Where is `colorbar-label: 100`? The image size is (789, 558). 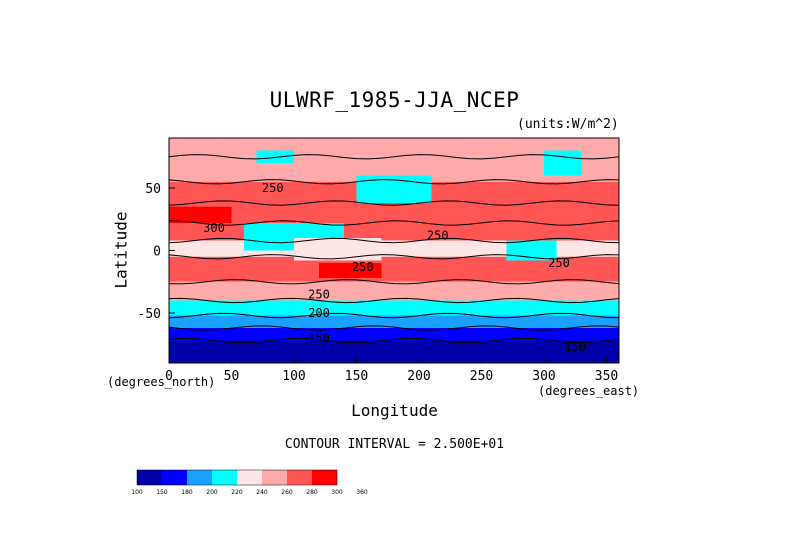
colorbar-label: 100 is located at coordinates (137, 492).